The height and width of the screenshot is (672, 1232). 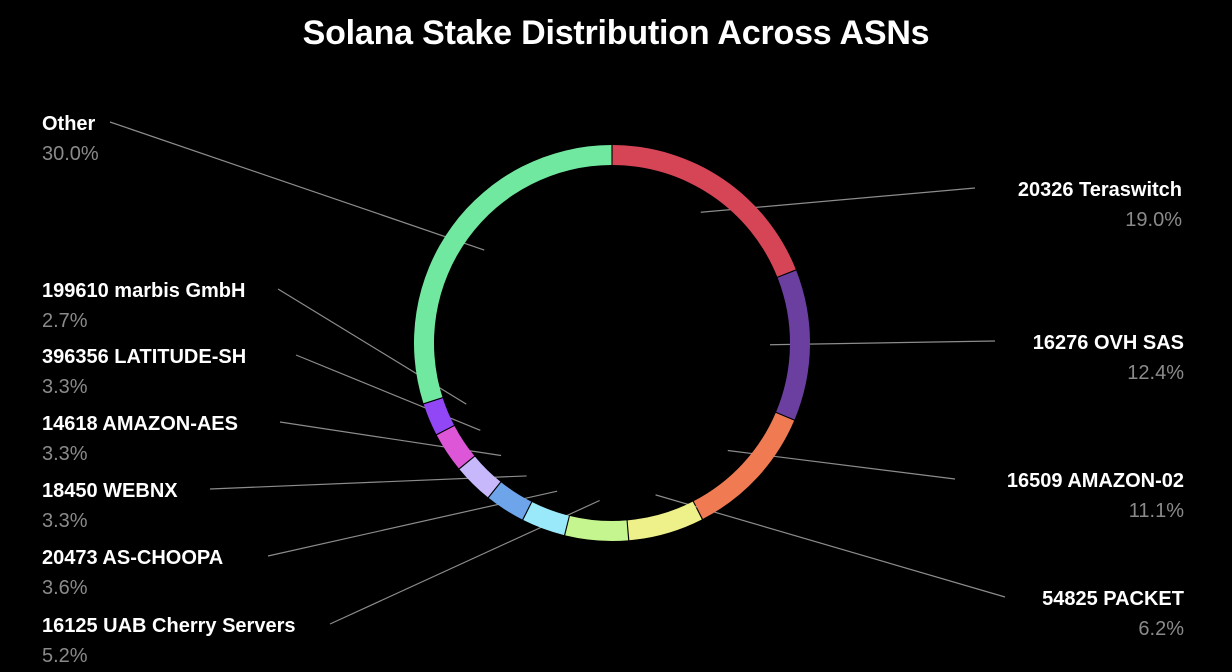 What do you see at coordinates (69, 124) in the screenshot?
I see `slice-label-other: Other` at bounding box center [69, 124].